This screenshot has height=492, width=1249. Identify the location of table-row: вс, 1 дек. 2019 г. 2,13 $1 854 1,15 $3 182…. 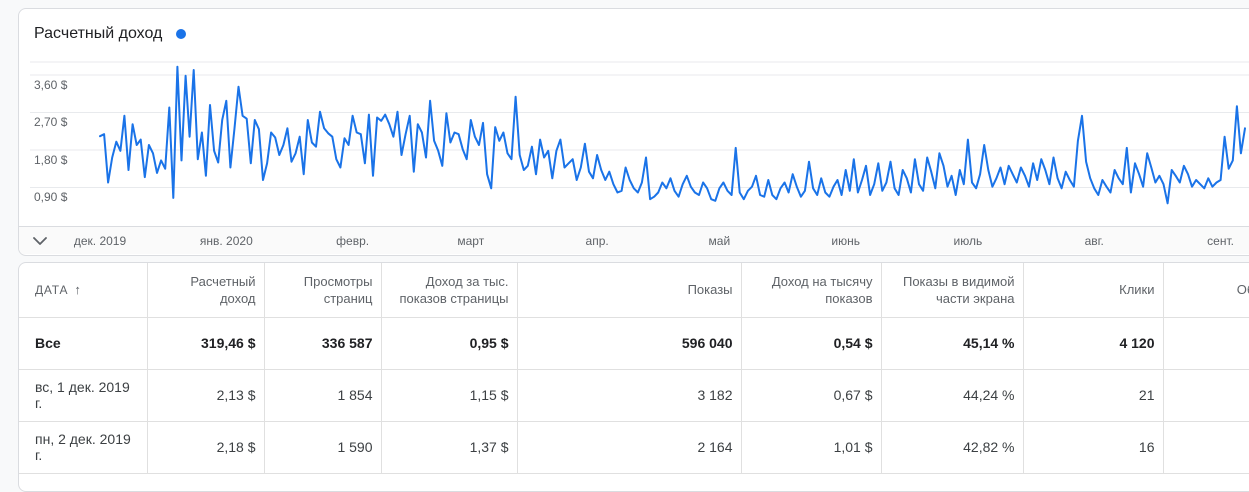
(634, 395).